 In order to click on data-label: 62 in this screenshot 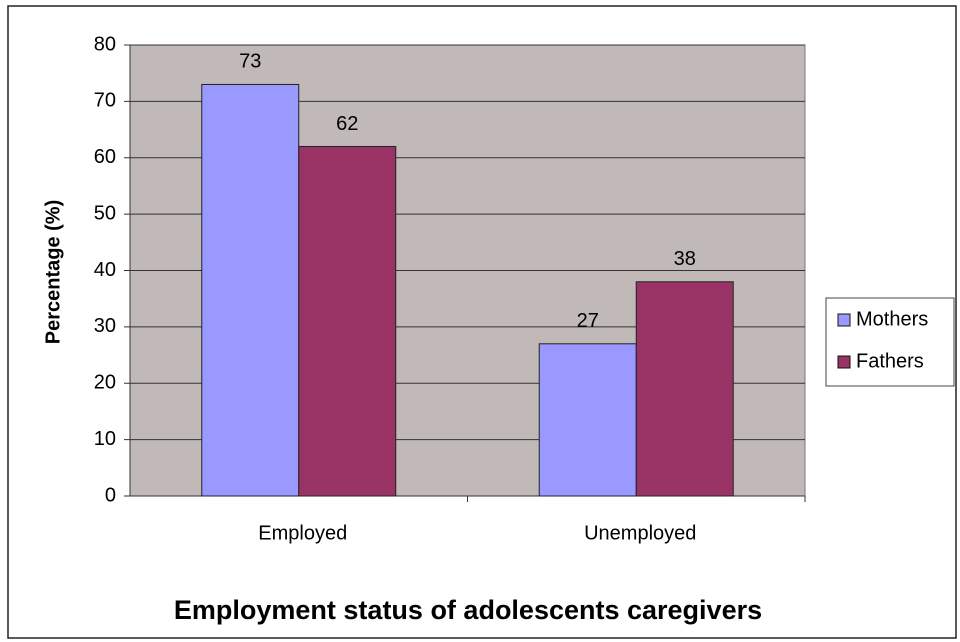, I will do `click(347, 124)`.